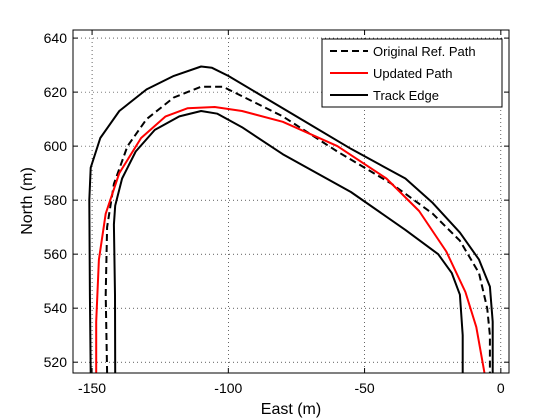 Image resolution: width=560 pixels, height=420 pixels. I want to click on x-tick-label: -150, so click(92, 388).